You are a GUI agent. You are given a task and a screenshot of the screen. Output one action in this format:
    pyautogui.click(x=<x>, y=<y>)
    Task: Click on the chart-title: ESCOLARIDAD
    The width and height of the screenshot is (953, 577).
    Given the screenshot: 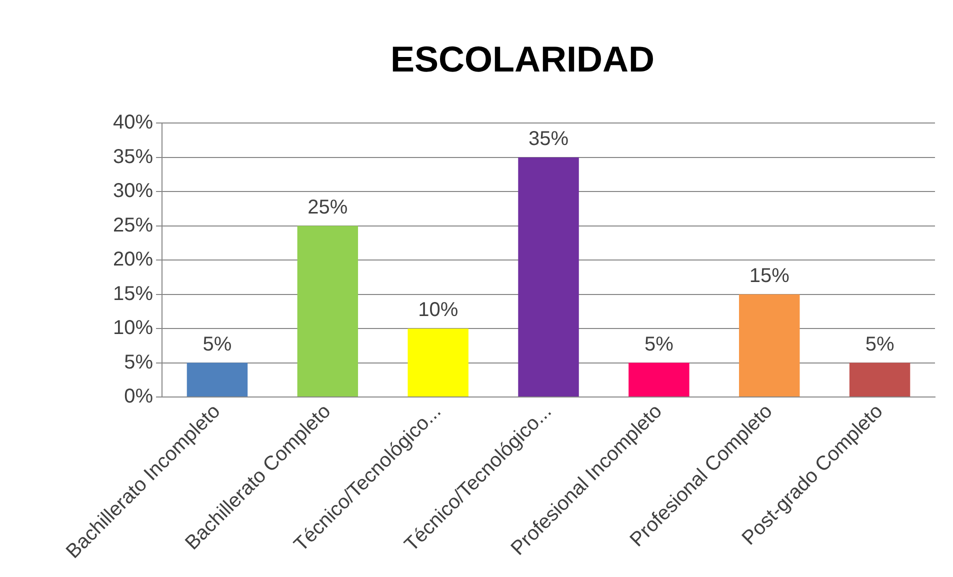 What is the action you would take?
    pyautogui.click(x=522, y=59)
    